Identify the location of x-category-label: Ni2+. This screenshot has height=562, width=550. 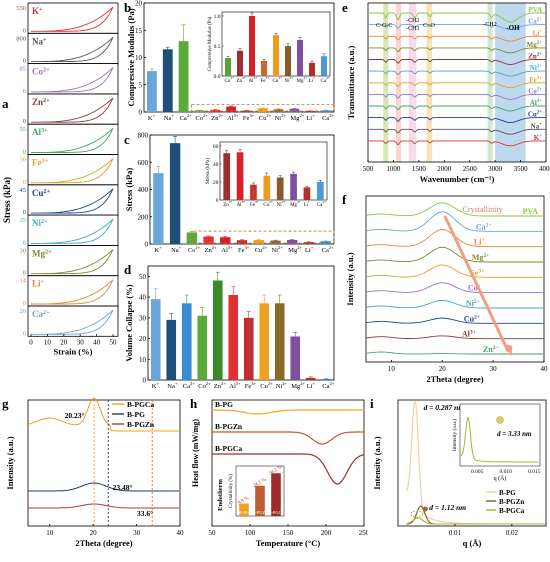
(282, 385).